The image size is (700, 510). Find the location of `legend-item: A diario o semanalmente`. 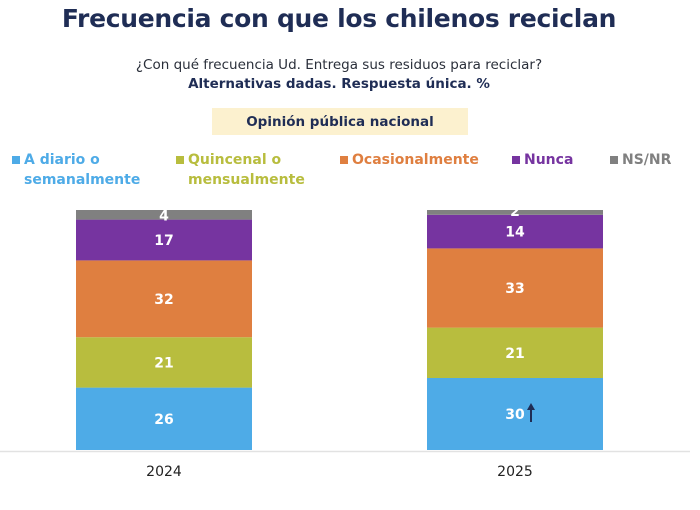

legend-item: A diario o semanalmente is located at coordinates (76, 170).